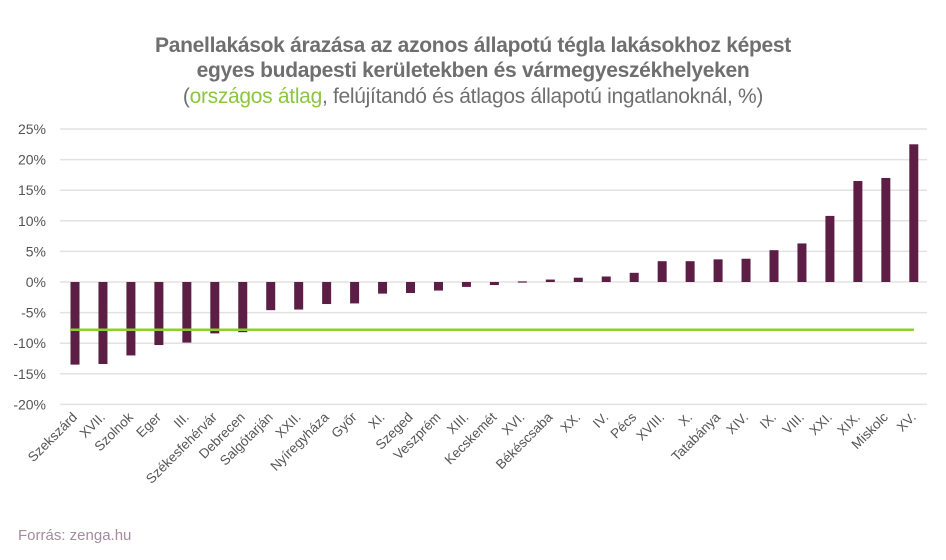 The image size is (946, 560). Describe the element at coordinates (600, 420) in the screenshot. I see `x-category-label: IV.` at that location.